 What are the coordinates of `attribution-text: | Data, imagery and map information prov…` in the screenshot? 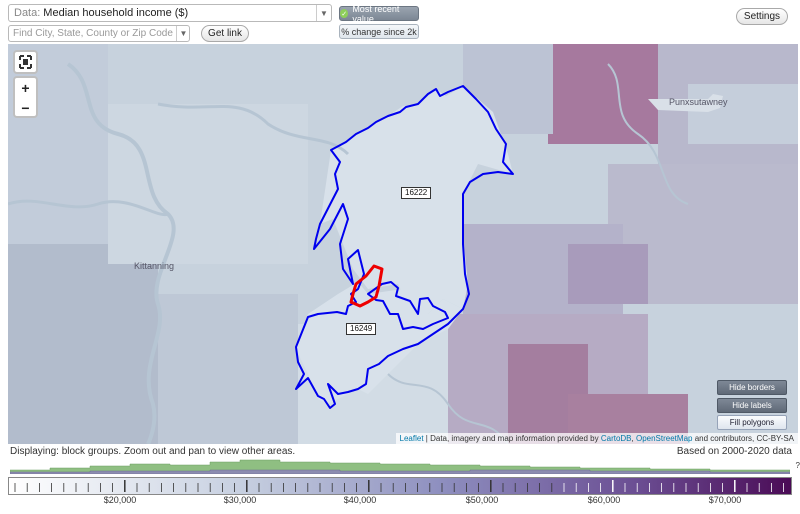 It's located at (512, 438).